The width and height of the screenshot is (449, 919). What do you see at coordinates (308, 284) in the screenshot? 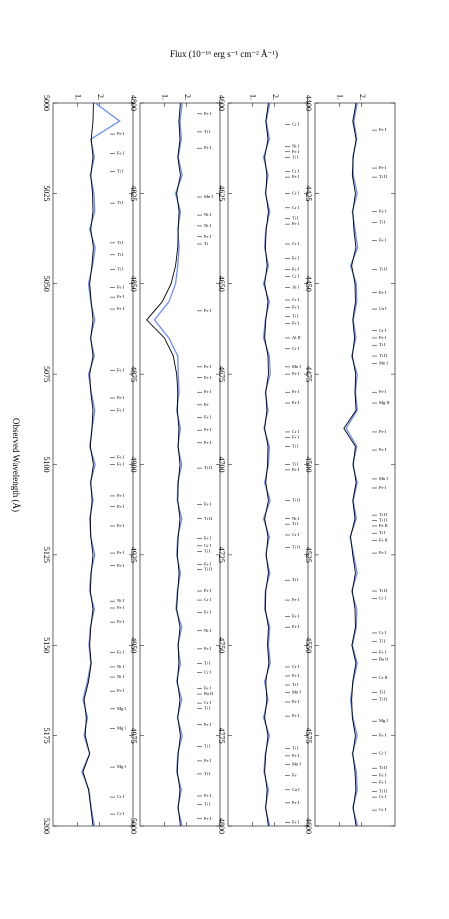
I see `wavelength-tick-label: 4450` at bounding box center [308, 284].